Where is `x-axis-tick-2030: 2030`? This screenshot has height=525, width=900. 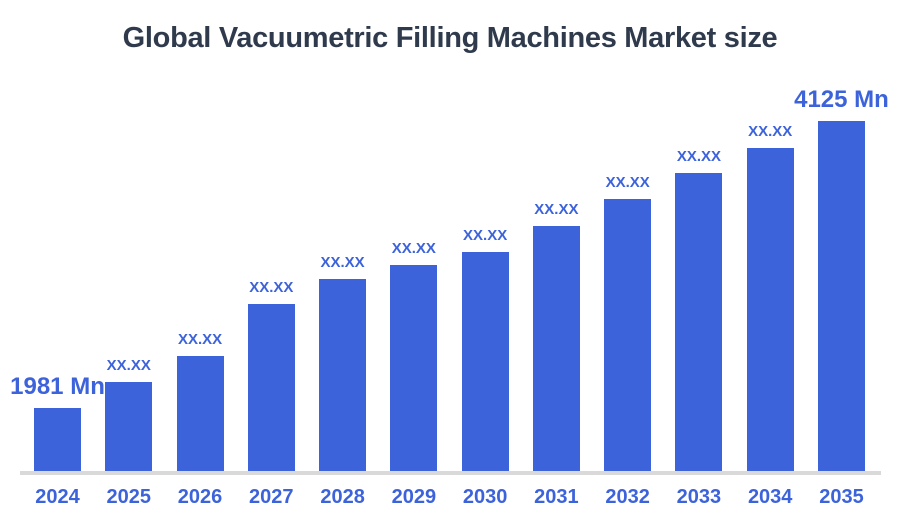 x-axis-tick-2030: 2030 is located at coordinates (485, 497).